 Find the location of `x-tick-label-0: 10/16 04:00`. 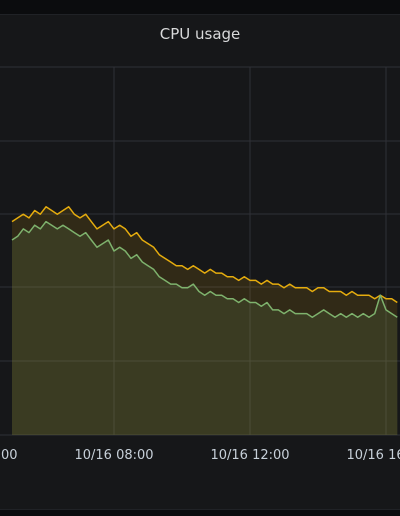

x-tick-label-0: 10/16 04:00 is located at coordinates (9, 455).